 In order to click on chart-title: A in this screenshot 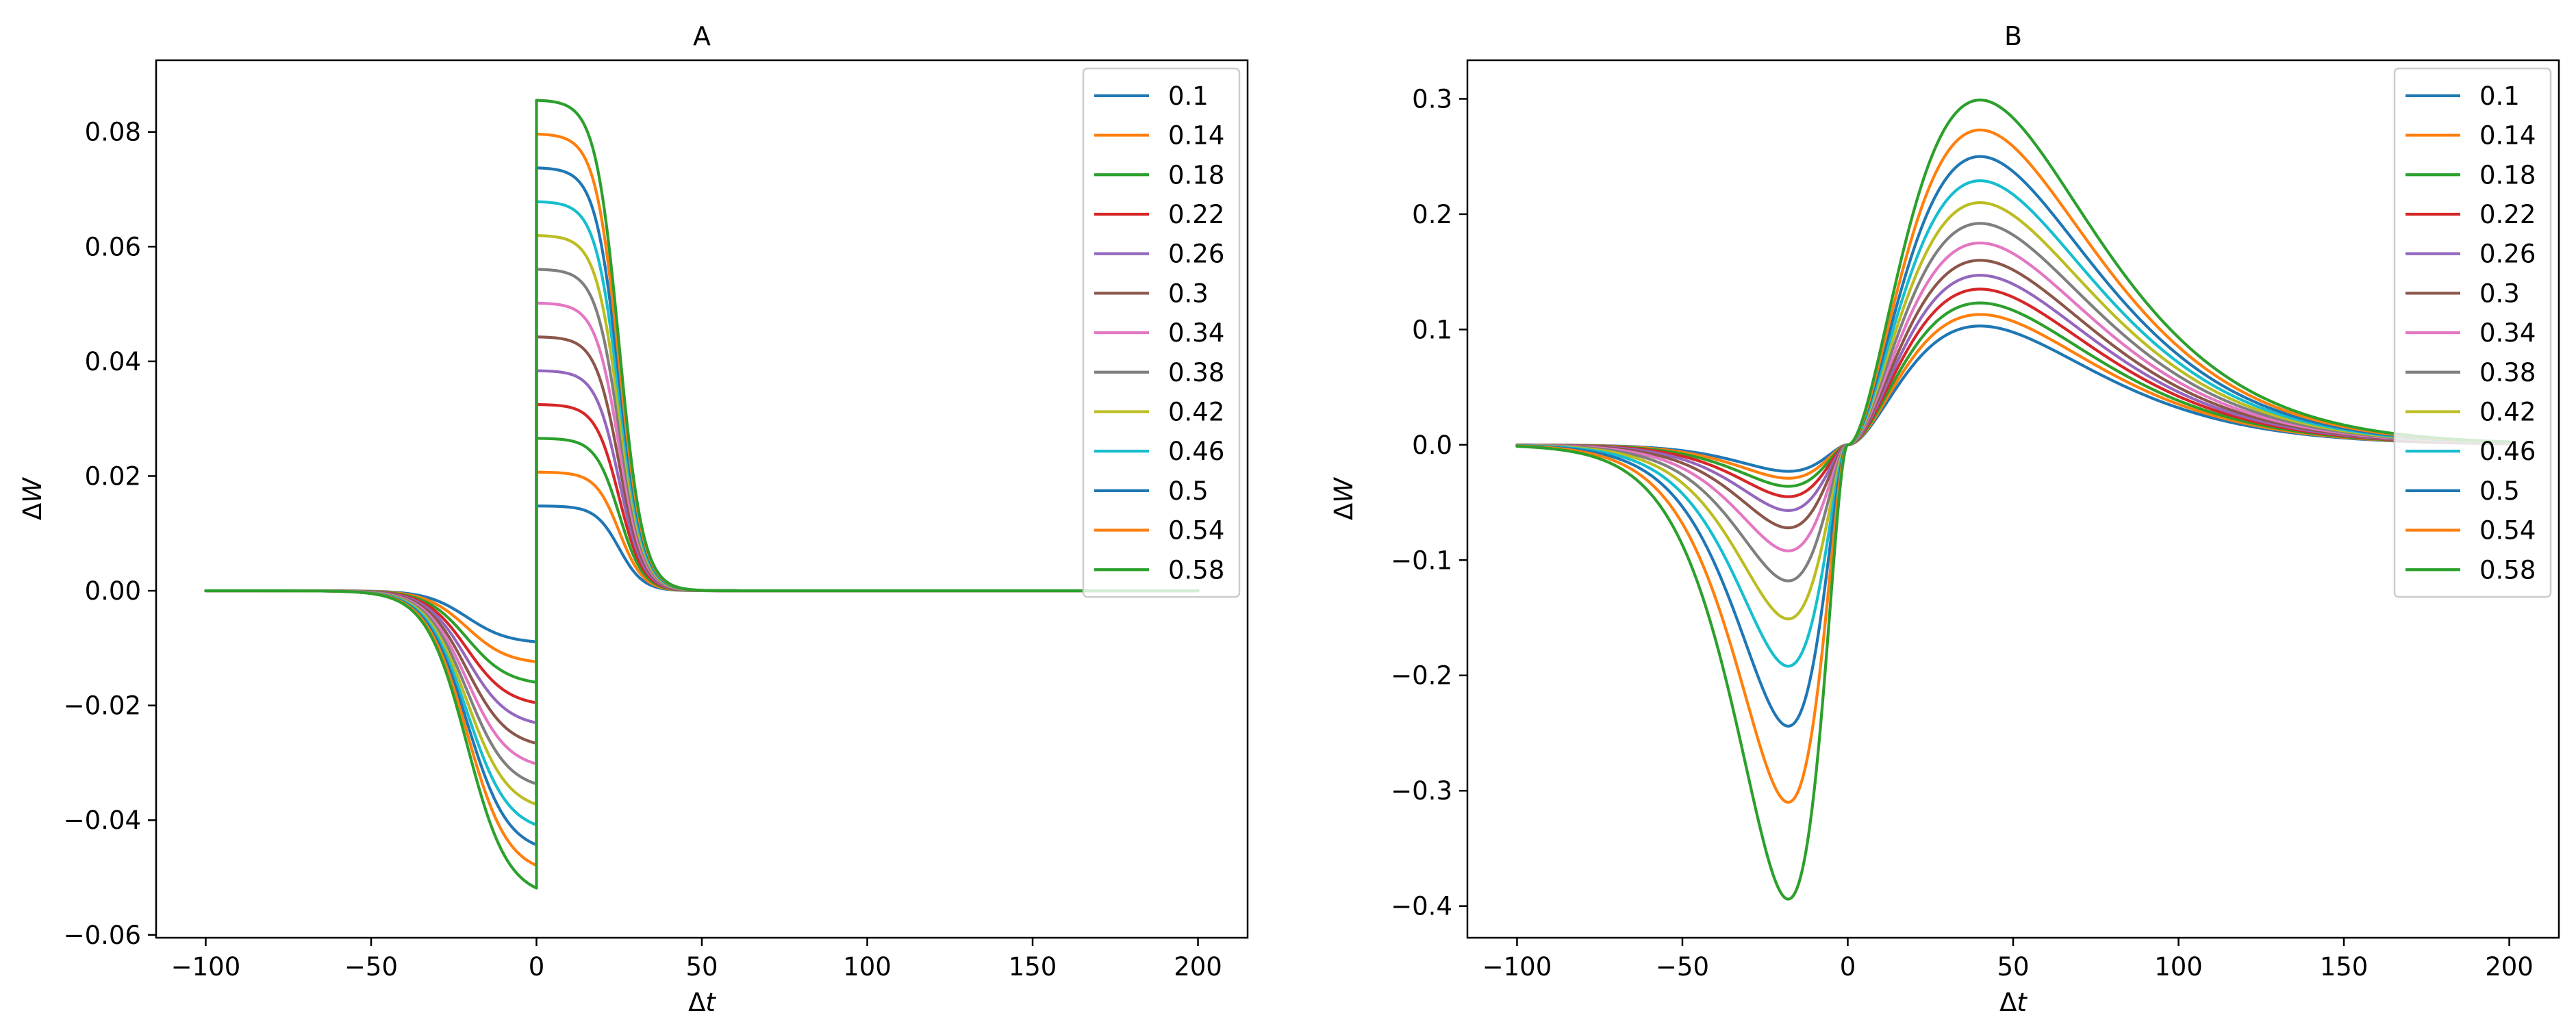, I will do `click(702, 36)`.